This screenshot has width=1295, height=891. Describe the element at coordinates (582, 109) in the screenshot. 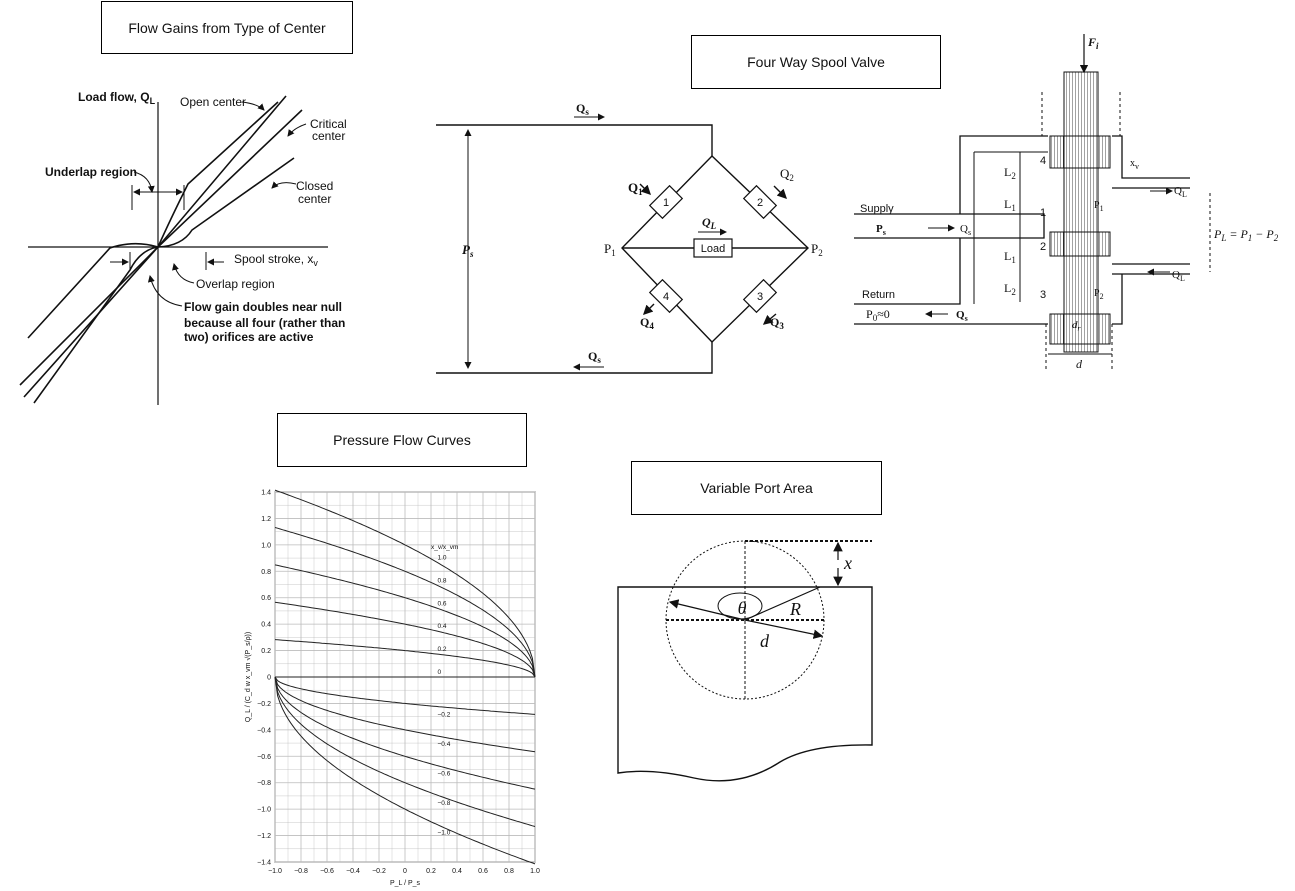

I see `qs-top-label: Qs` at that location.